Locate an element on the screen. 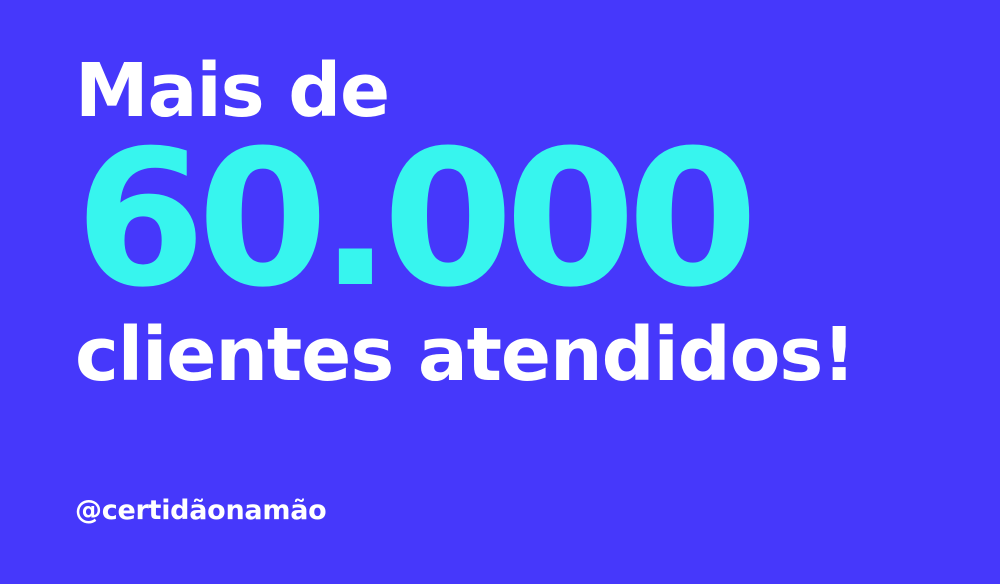  headline-intro: Mais de is located at coordinates (232, 91).